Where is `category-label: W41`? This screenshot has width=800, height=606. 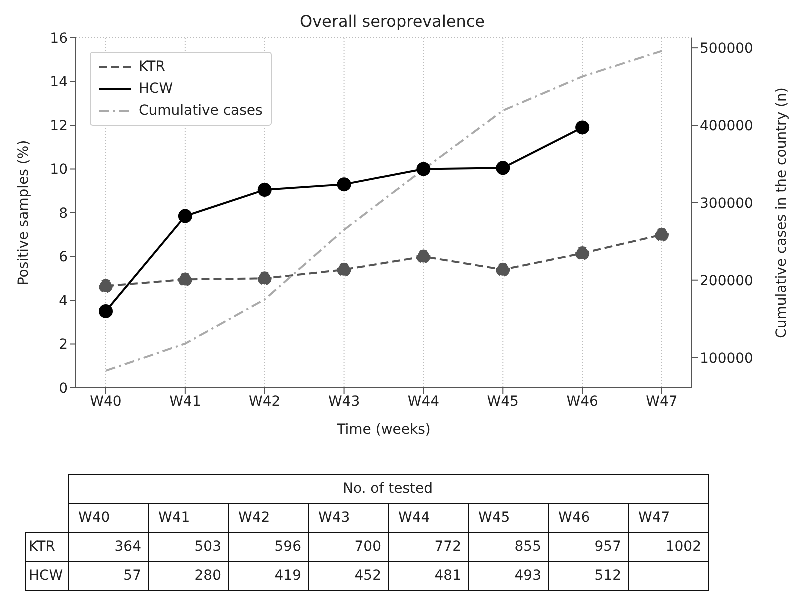
category-label: W41 is located at coordinates (188, 518).